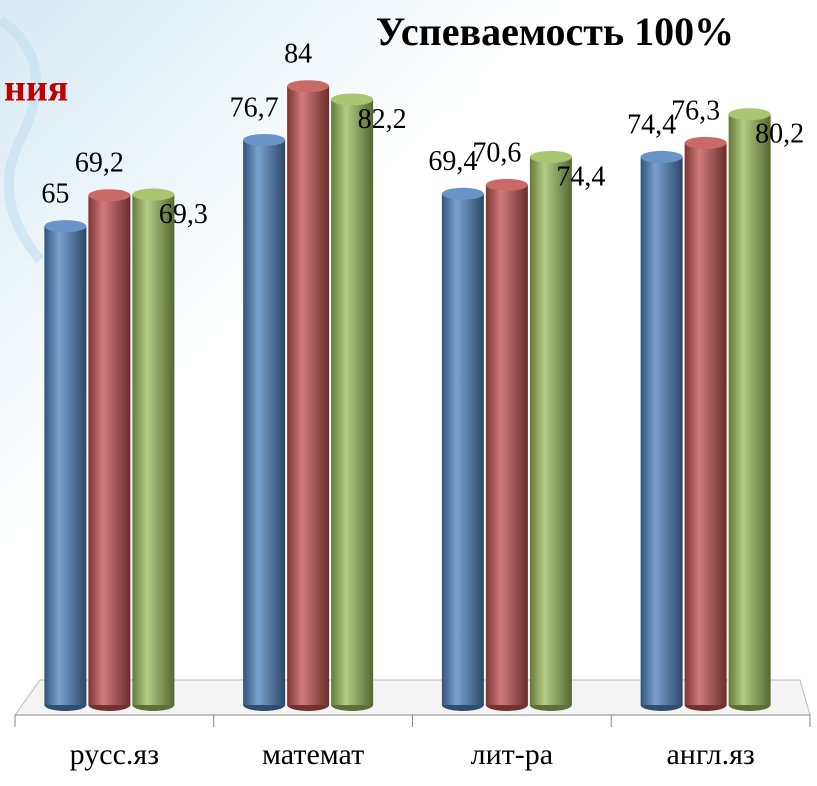  What do you see at coordinates (114, 754) in the screenshot?
I see `x-tick-label: русс.яз` at bounding box center [114, 754].